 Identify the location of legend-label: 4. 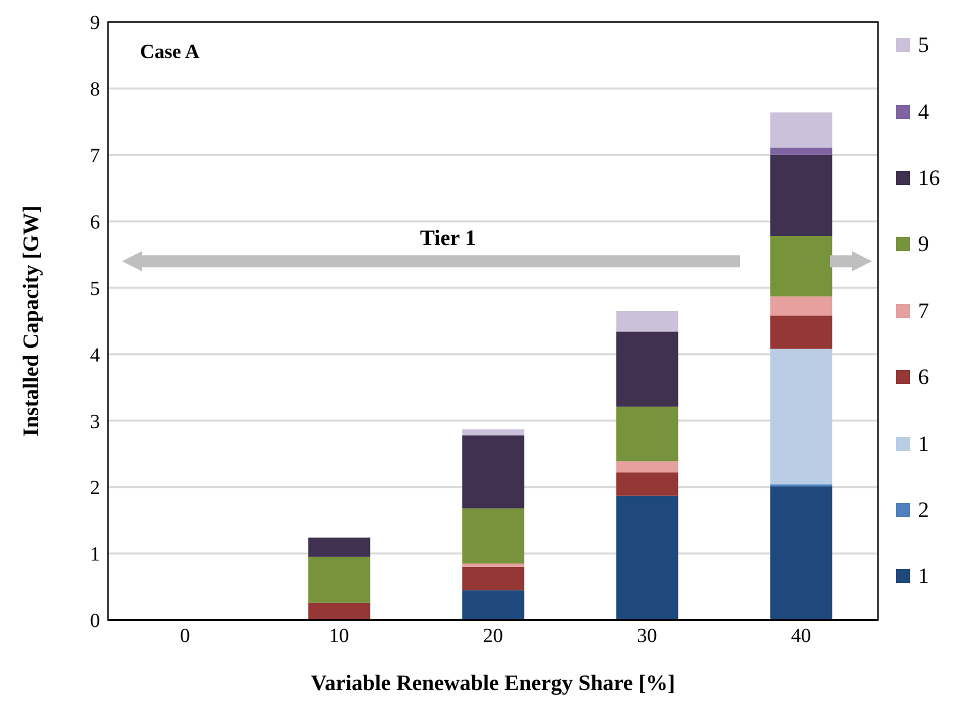
(923, 111).